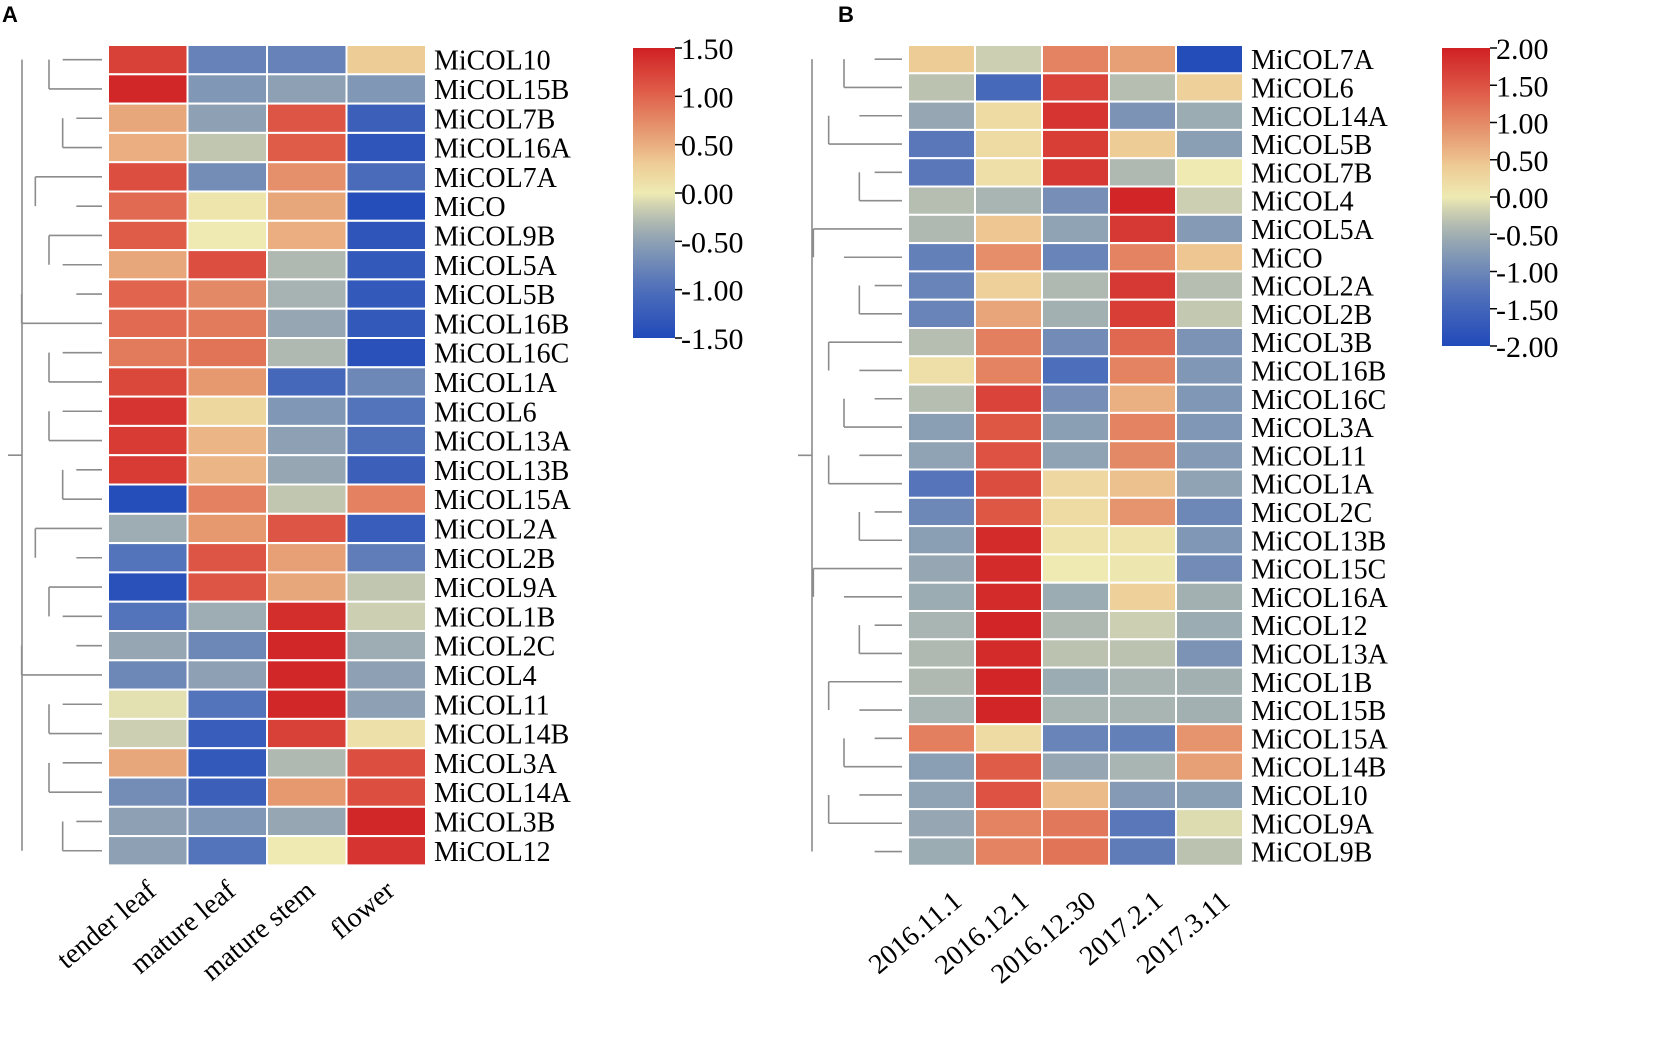  Describe the element at coordinates (10, 14) in the screenshot. I see `panel-letter-a: A` at that location.